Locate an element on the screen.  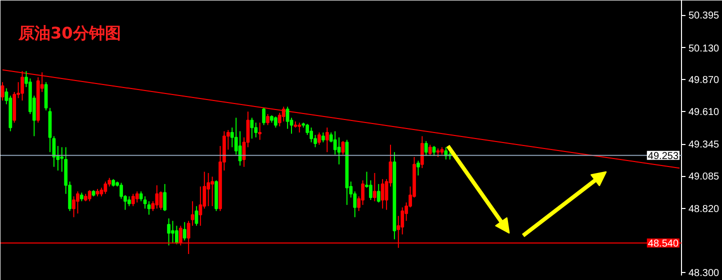
y-tick-label: 49.345 is located at coordinates (704, 145).